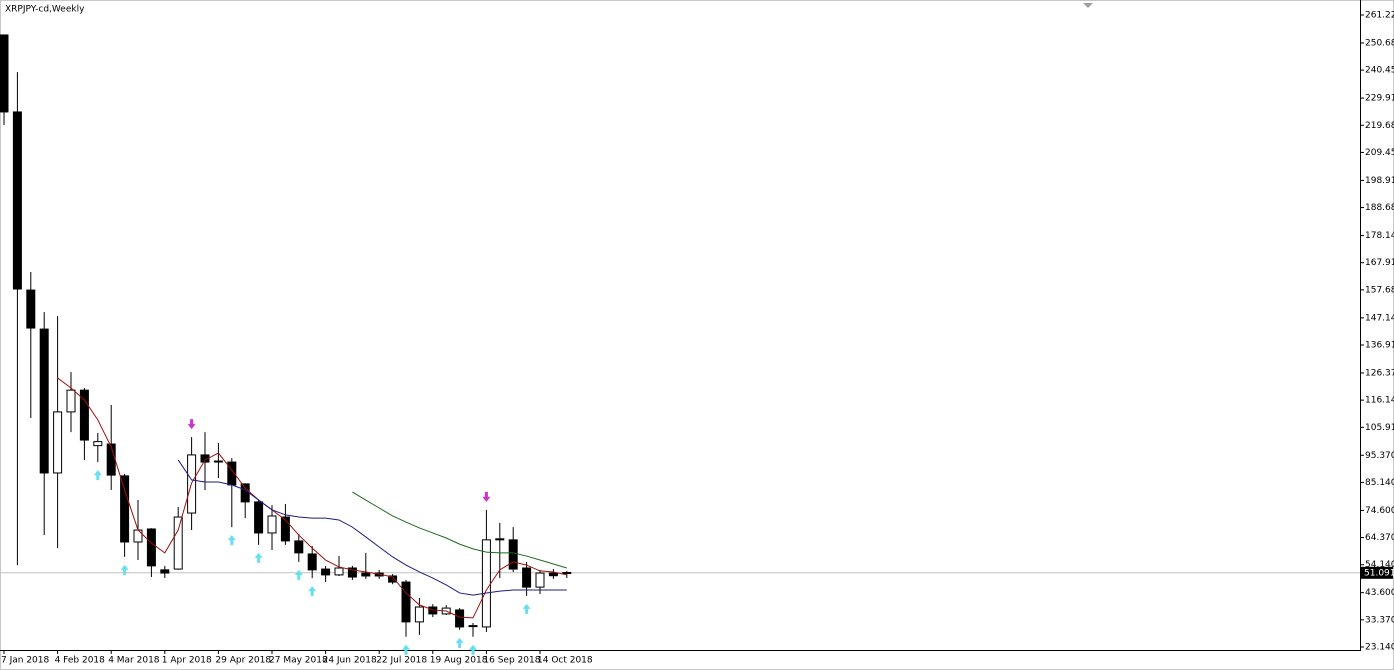 The width and height of the screenshot is (1394, 670). Describe the element at coordinates (1379, 15) in the screenshot. I see `y-tick-label: 261.220` at that location.